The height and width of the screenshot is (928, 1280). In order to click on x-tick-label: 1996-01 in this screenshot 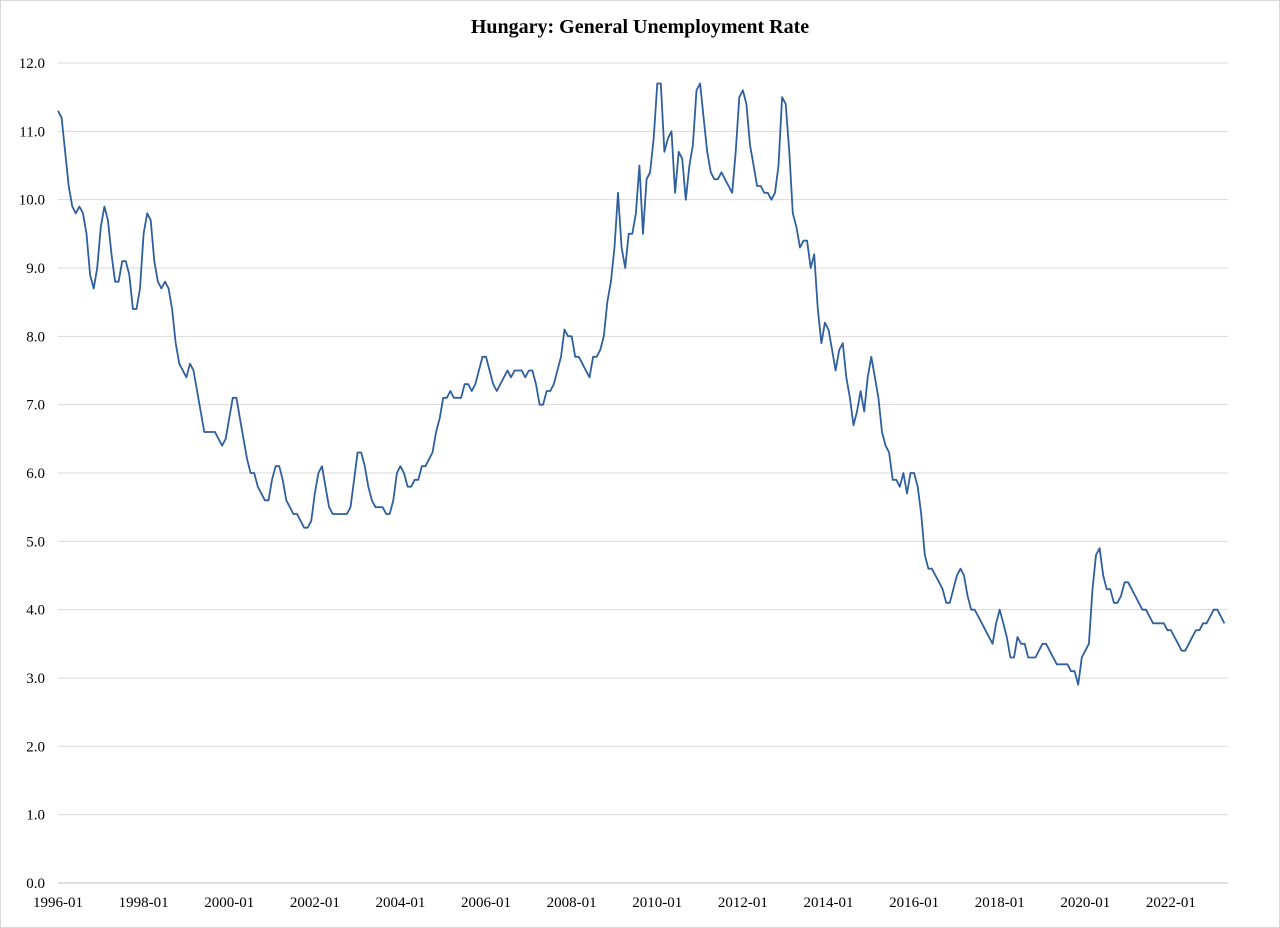, I will do `click(58, 903)`.